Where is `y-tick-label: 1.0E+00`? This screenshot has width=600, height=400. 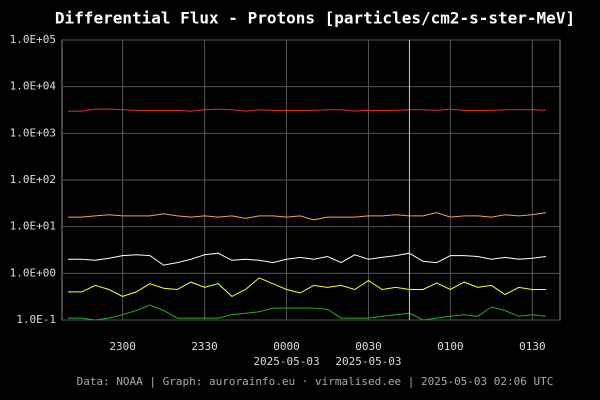 y-tick-label: 1.0E+00 is located at coordinates (33, 272).